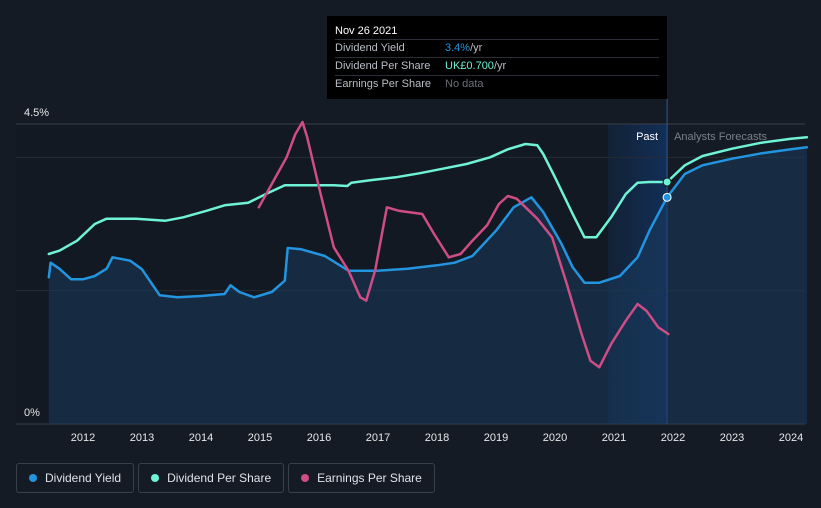  I want to click on tooltip-label: Dividend Yield, so click(370, 48).